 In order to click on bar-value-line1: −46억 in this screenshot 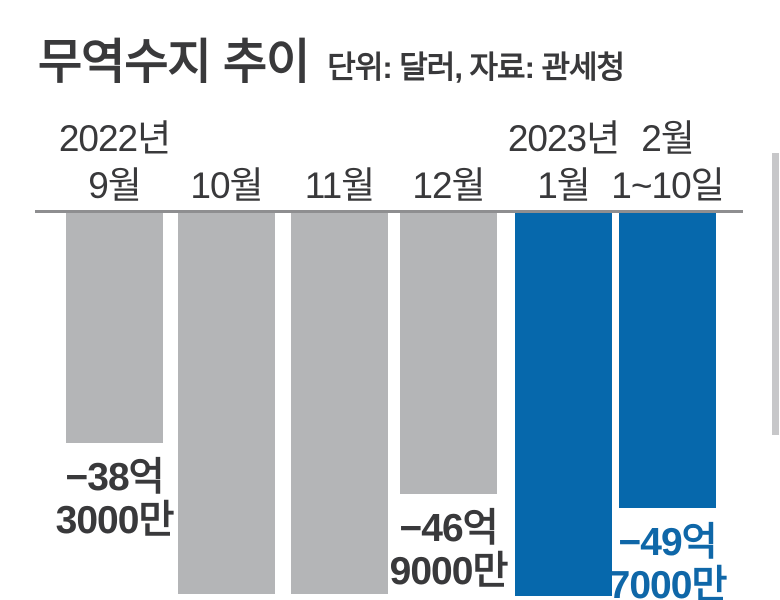, I will do `click(448, 528)`.